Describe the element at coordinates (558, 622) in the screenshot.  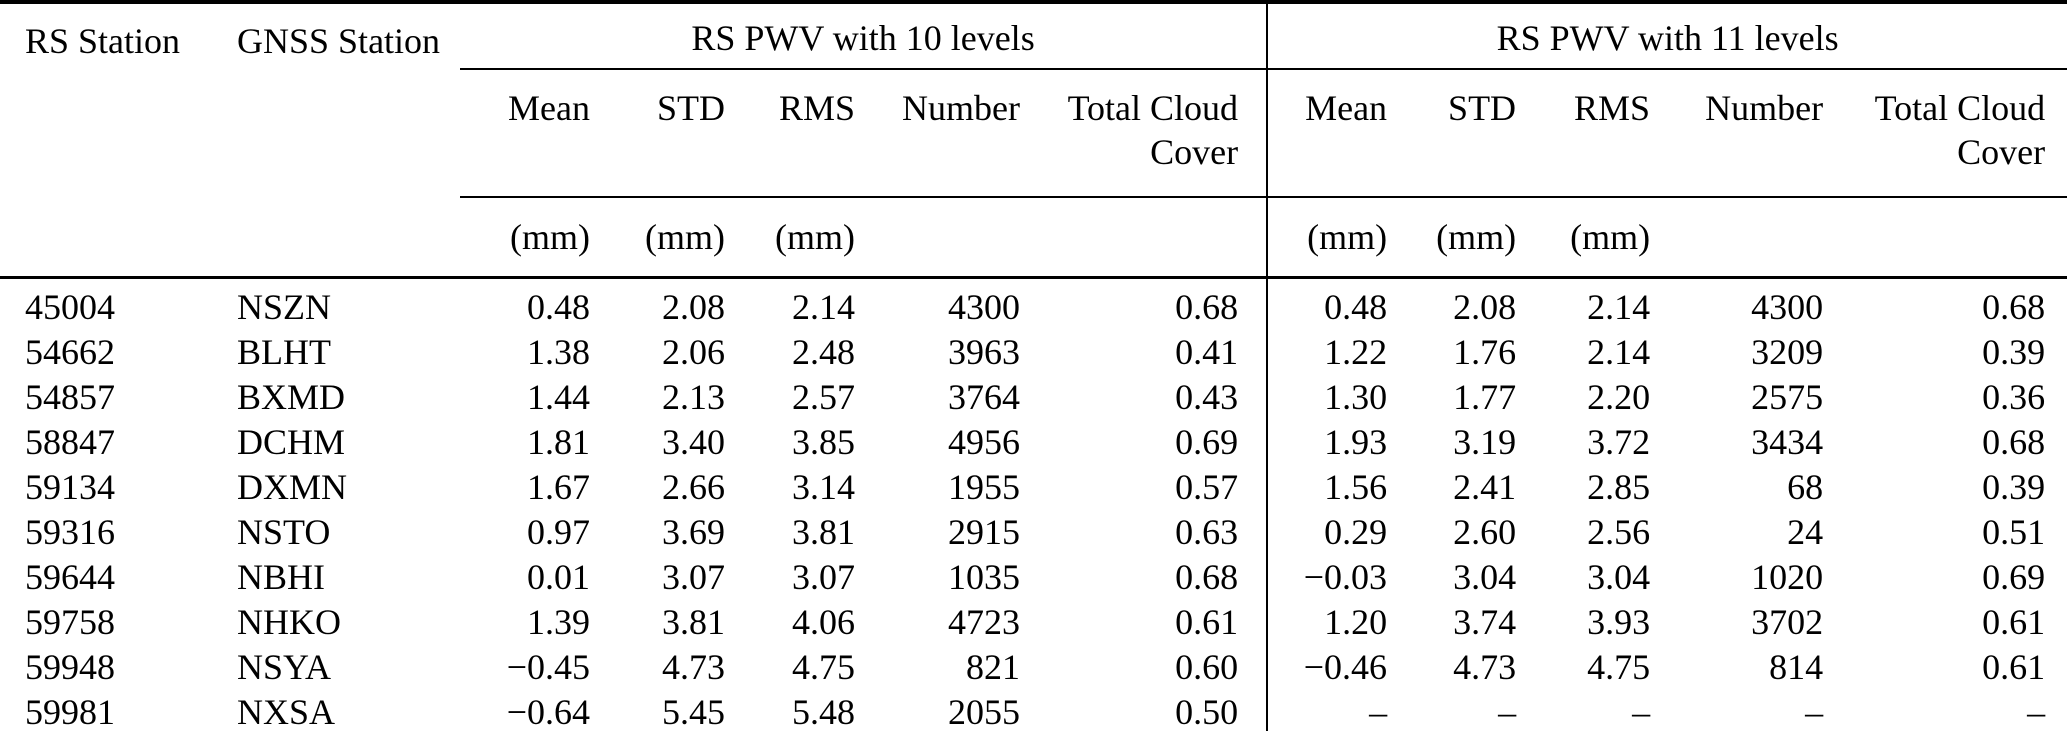
I see `mean-cell-10: 1.39` at that location.